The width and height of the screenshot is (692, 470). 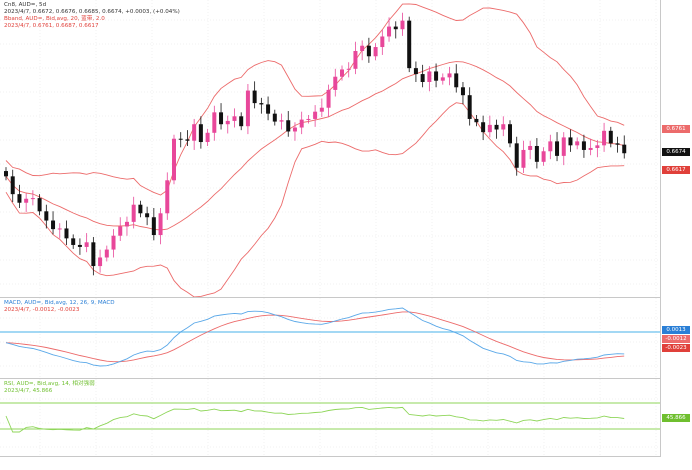 I want to click on macd-hist-tag: -0.0023, so click(x=676, y=348).